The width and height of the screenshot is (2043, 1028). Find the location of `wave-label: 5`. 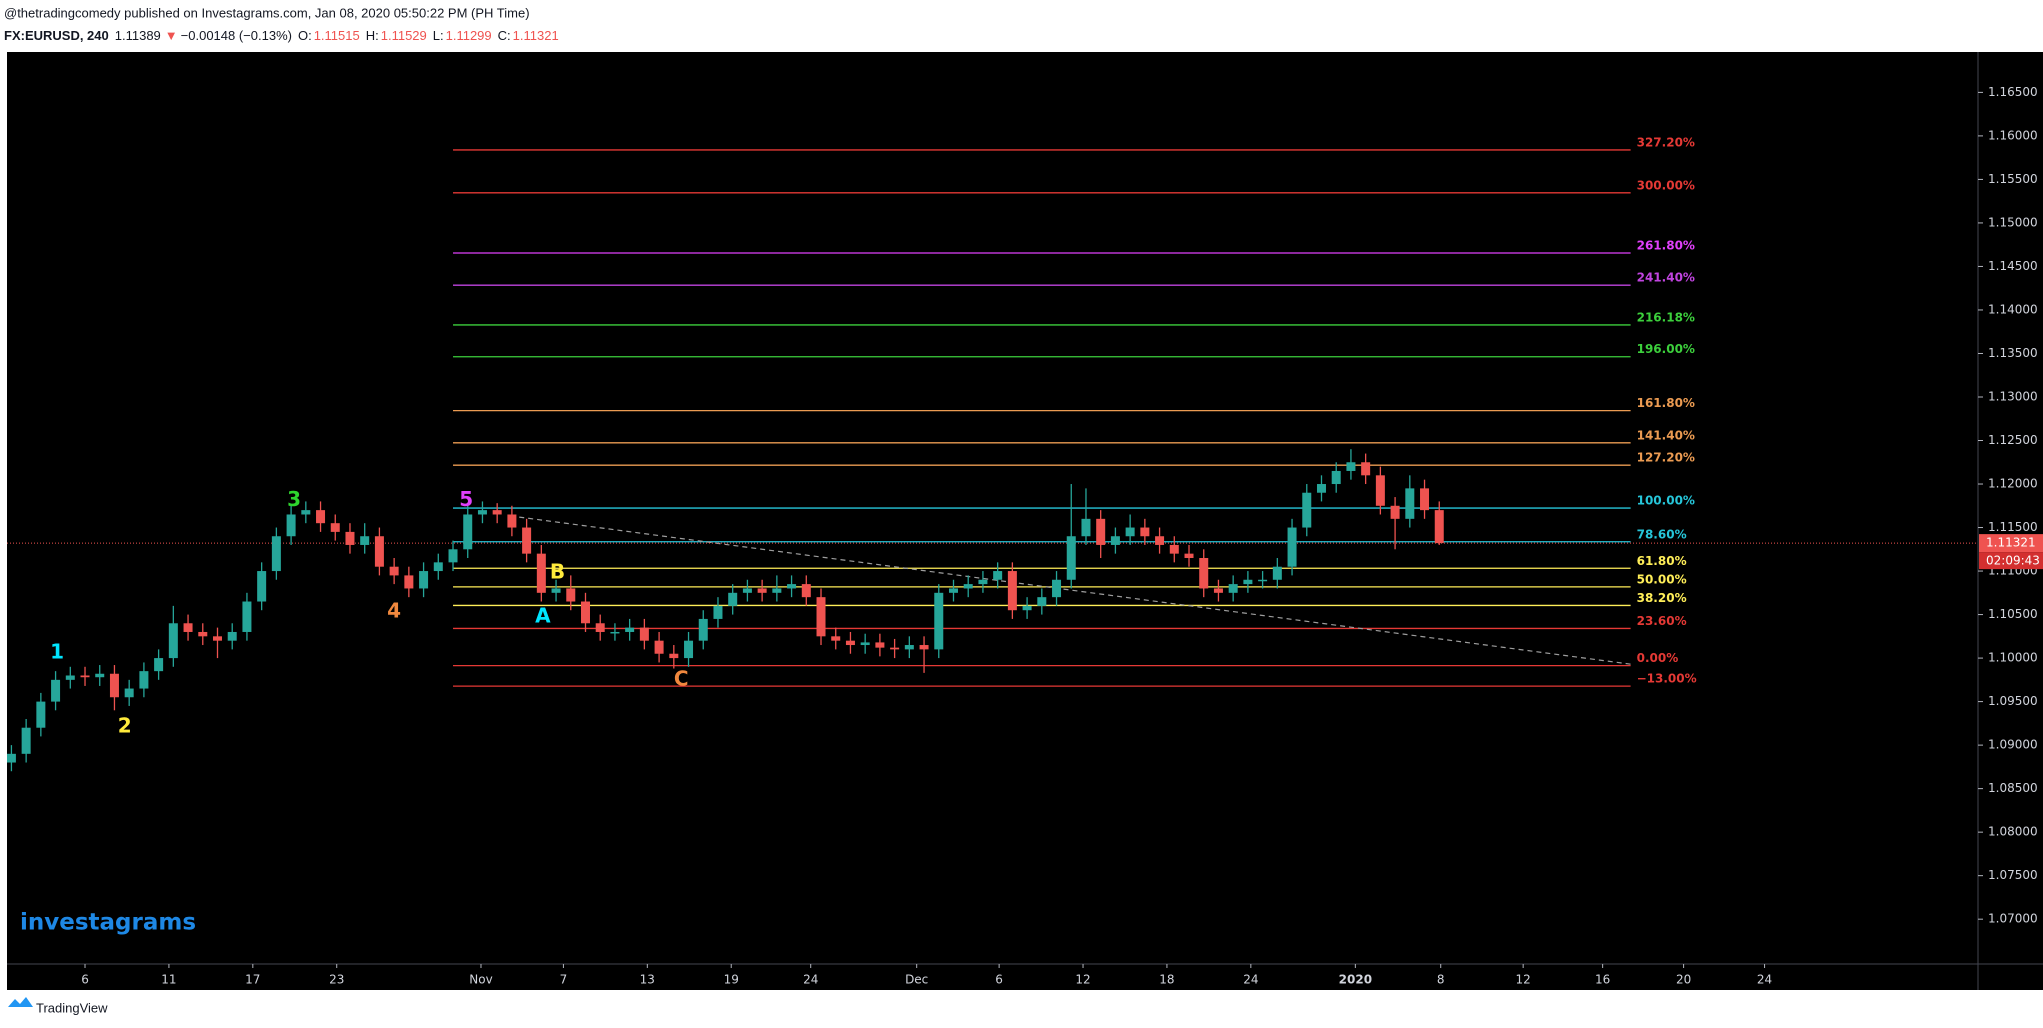

wave-label: 5 is located at coordinates (466, 499).